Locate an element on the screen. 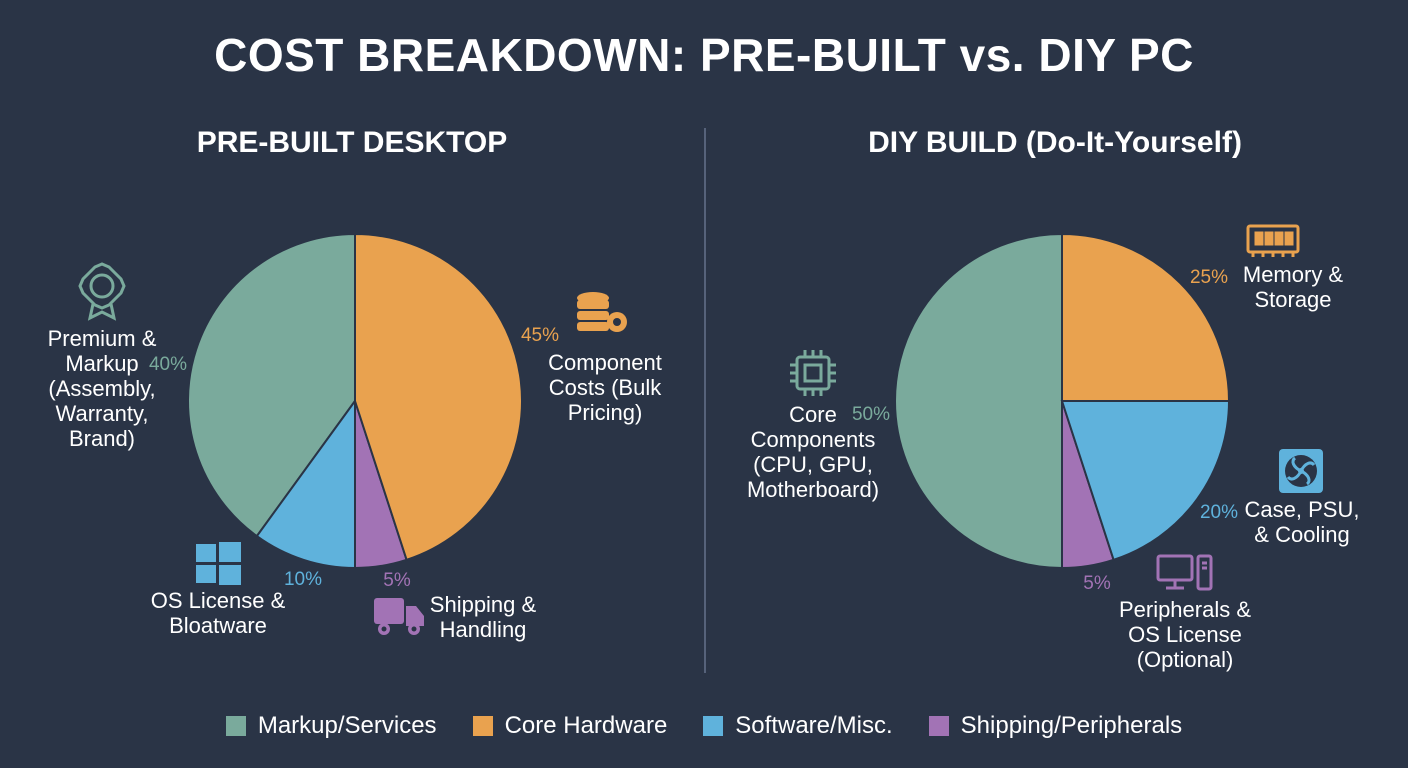 This screenshot has width=1408, height=768. slice-category-label: OS License & Bloatware is located at coordinates (218, 613).